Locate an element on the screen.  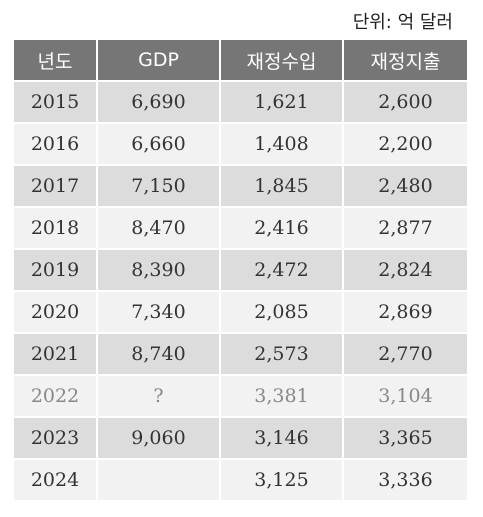
expenditure-cell: 3,336 is located at coordinates (405, 479).